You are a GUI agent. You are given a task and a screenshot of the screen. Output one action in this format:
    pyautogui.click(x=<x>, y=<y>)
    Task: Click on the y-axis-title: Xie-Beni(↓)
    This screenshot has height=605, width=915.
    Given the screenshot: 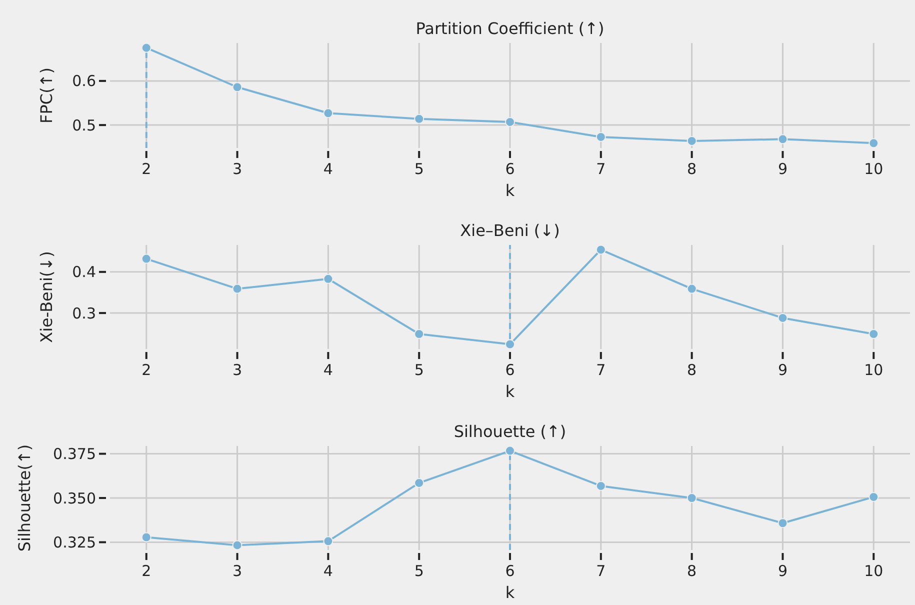 What is the action you would take?
    pyautogui.click(x=46, y=297)
    